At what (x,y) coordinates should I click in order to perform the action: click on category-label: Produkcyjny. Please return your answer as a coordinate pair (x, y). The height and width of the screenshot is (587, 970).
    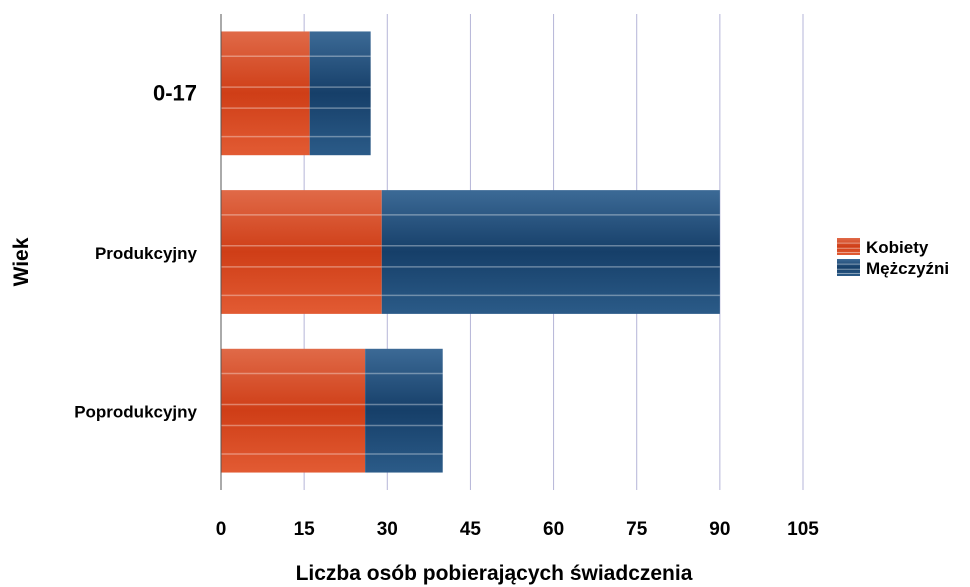
    Looking at the image, I should click on (146, 253).